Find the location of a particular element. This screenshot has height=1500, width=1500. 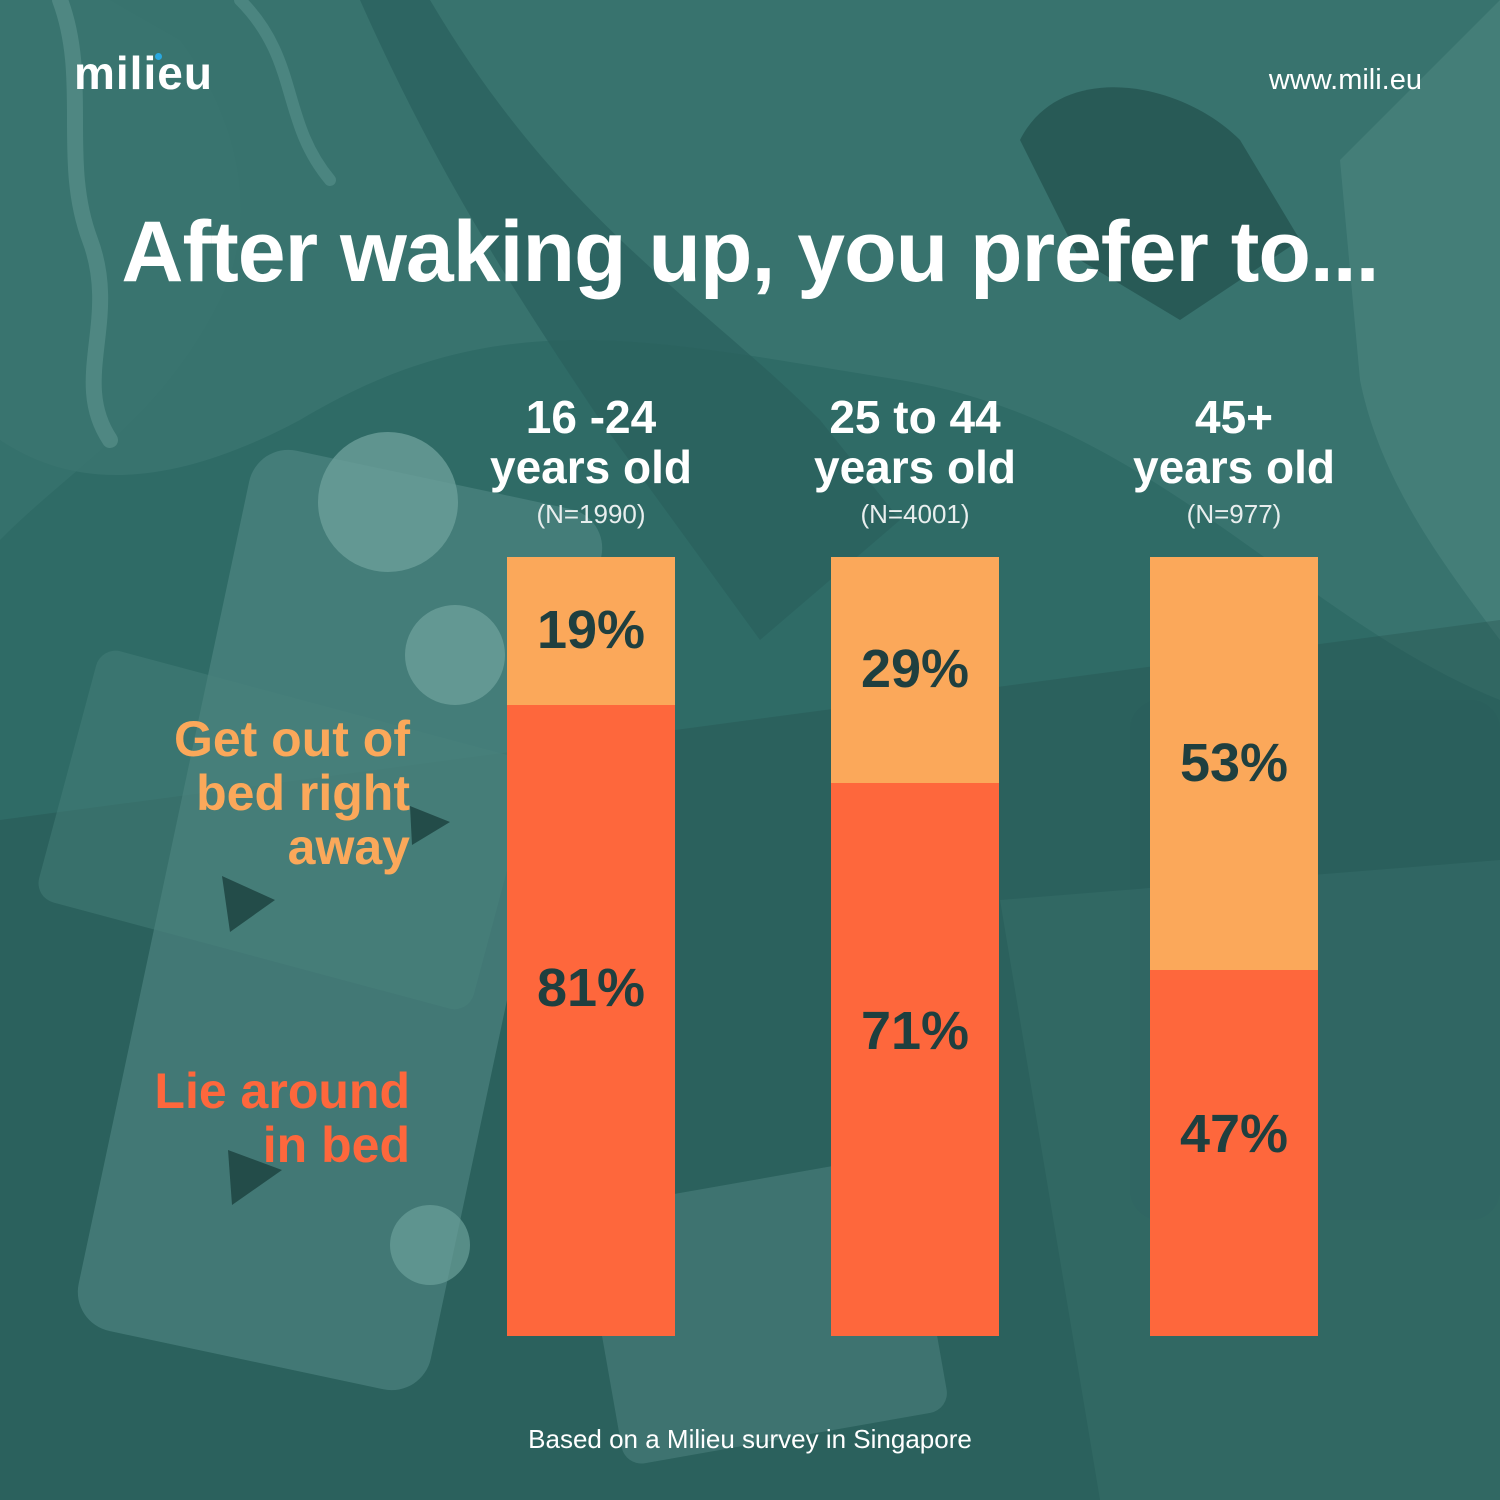

column-header: 25 to 44 years old (N=4001) is located at coordinates (915, 463).